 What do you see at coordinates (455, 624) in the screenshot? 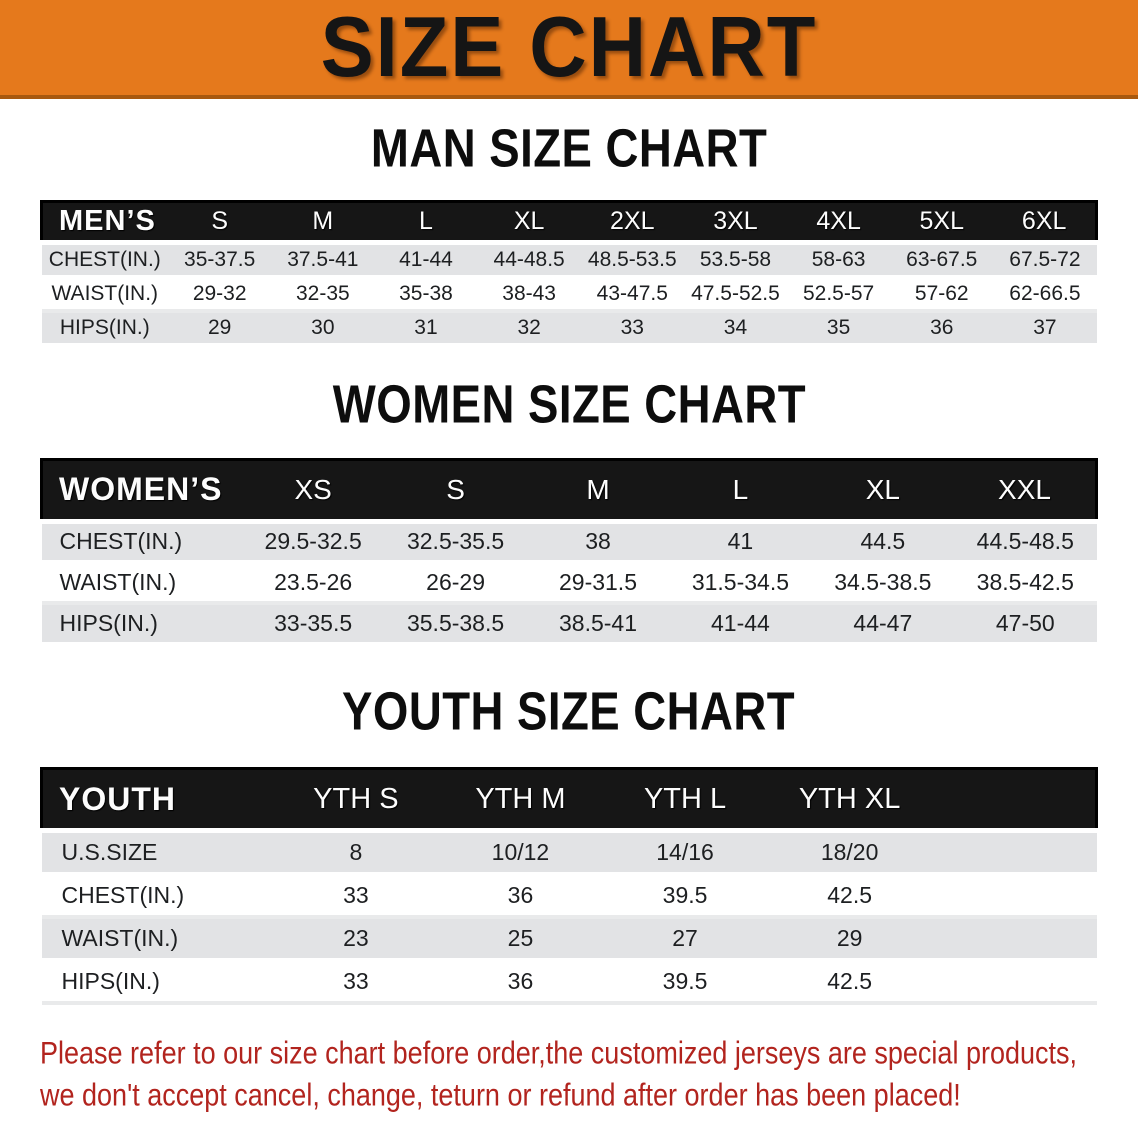
I see `size-value: 35.5-38.5` at bounding box center [455, 624].